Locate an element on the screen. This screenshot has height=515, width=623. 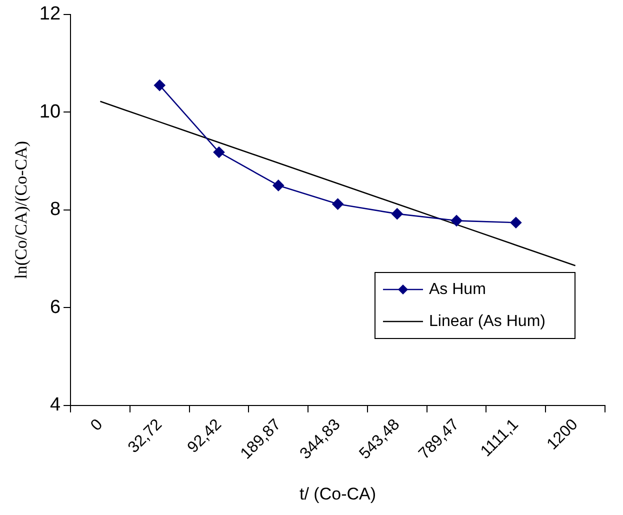
y-tick-label: 6 is located at coordinates (55, 307).